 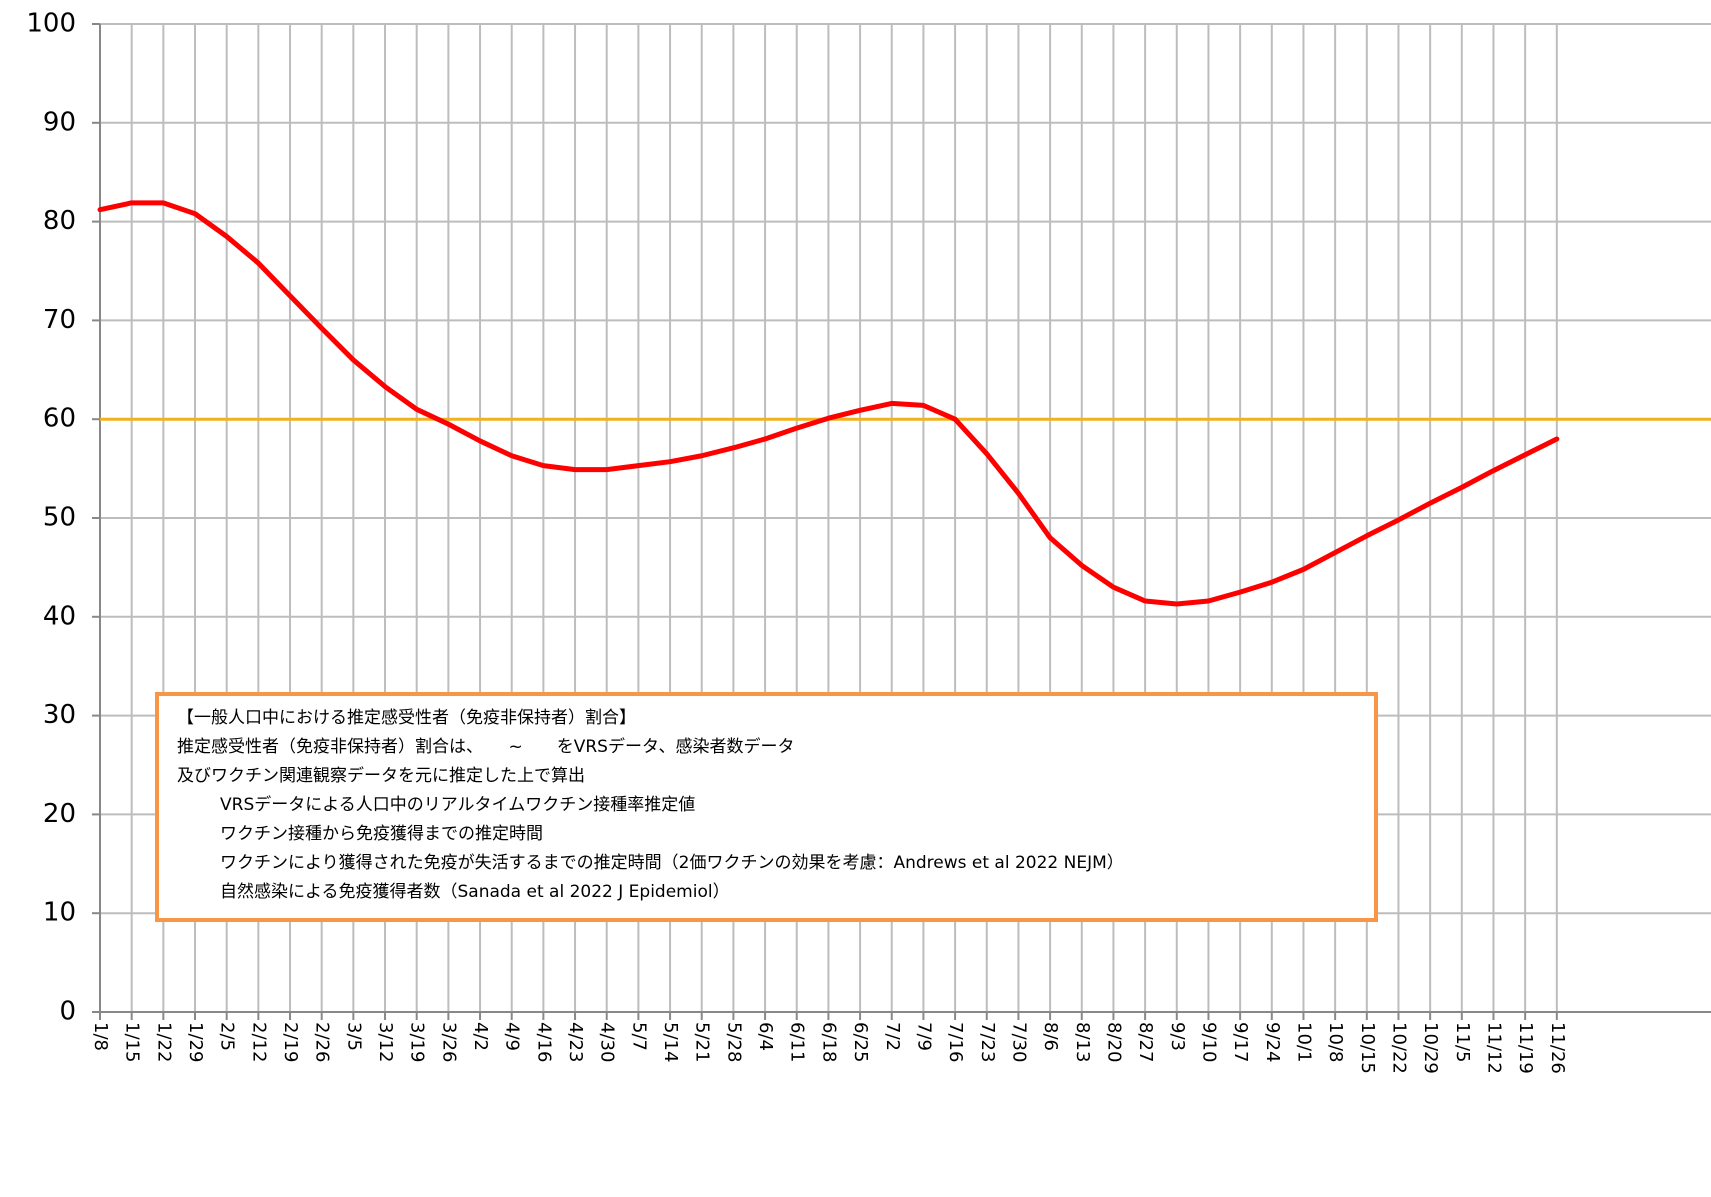 I want to click on x-tick-label: 11/26, so click(x=1557, y=1048).